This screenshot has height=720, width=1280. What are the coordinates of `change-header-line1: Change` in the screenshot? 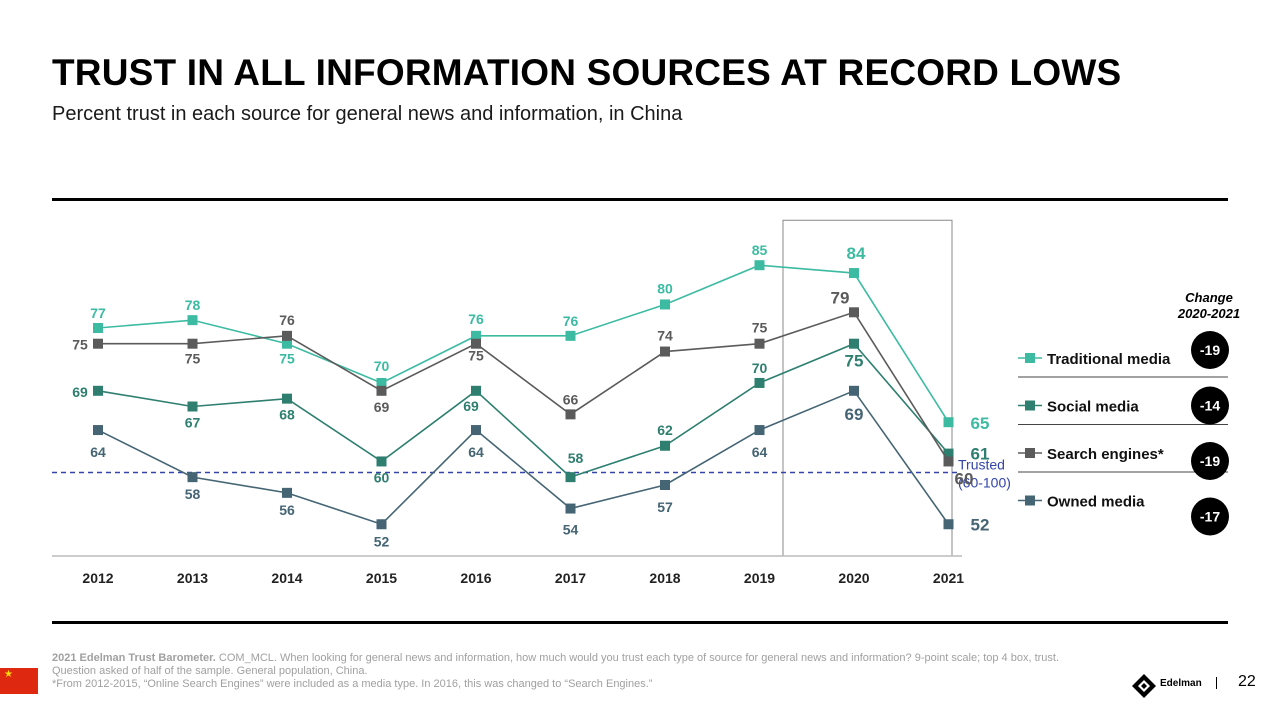 It's located at (1209, 297).